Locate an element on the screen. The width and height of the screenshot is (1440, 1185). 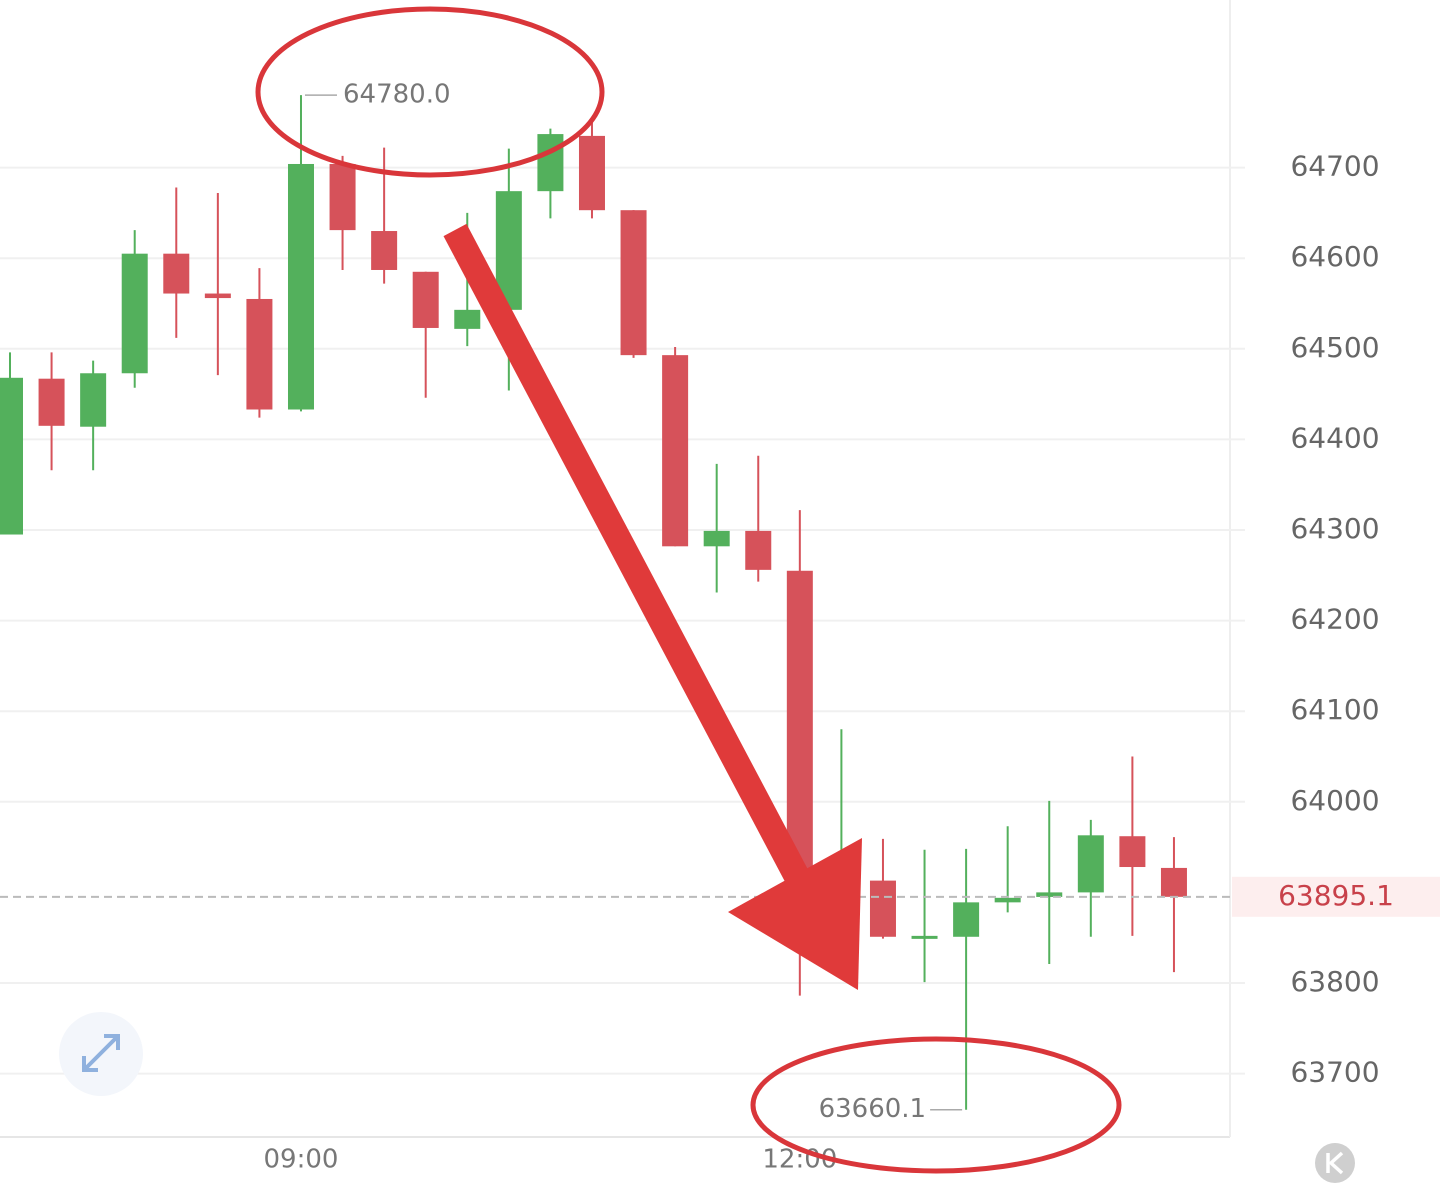
trend-arrow-head is located at coordinates (795, 914).